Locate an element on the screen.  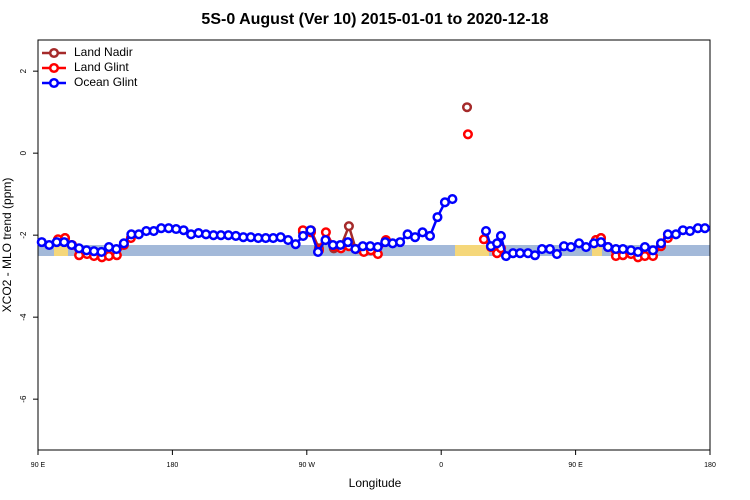
legend-label: Land Nadir is located at coordinates (103, 52).